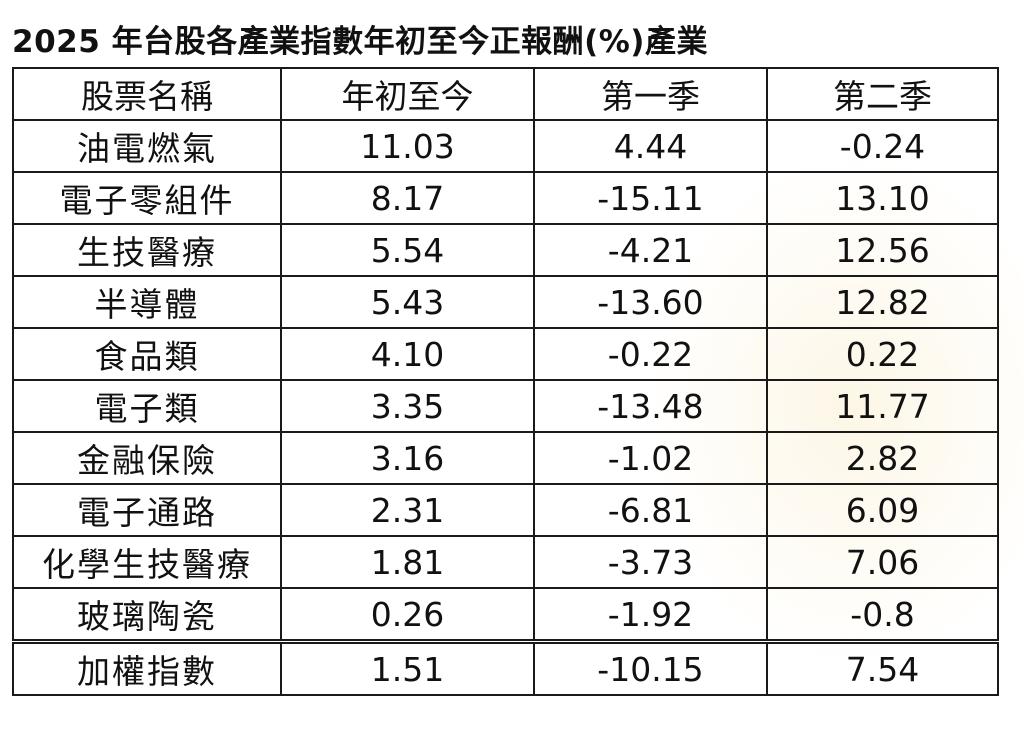  Describe the element at coordinates (407, 198) in the screenshot. I see `ytd-cell: 8.17` at that location.